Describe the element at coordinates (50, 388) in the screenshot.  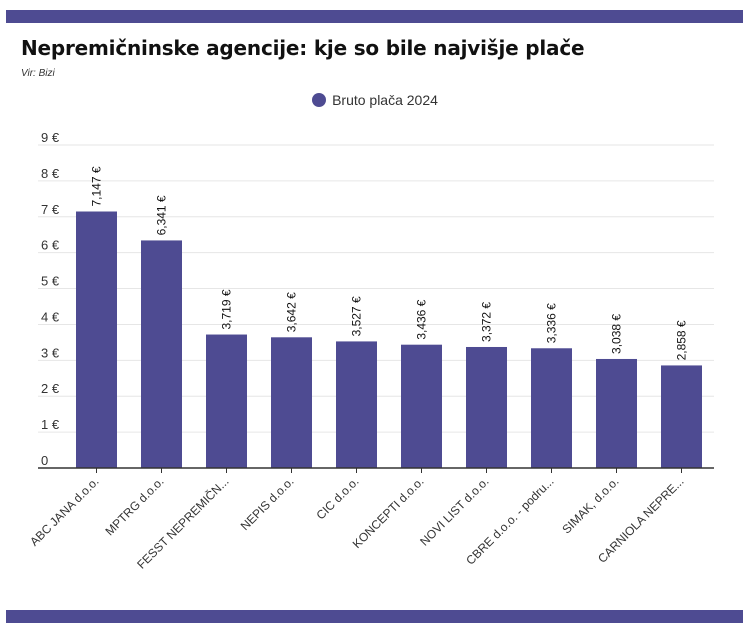
I see `y-tick-label: 2 €` at that location.